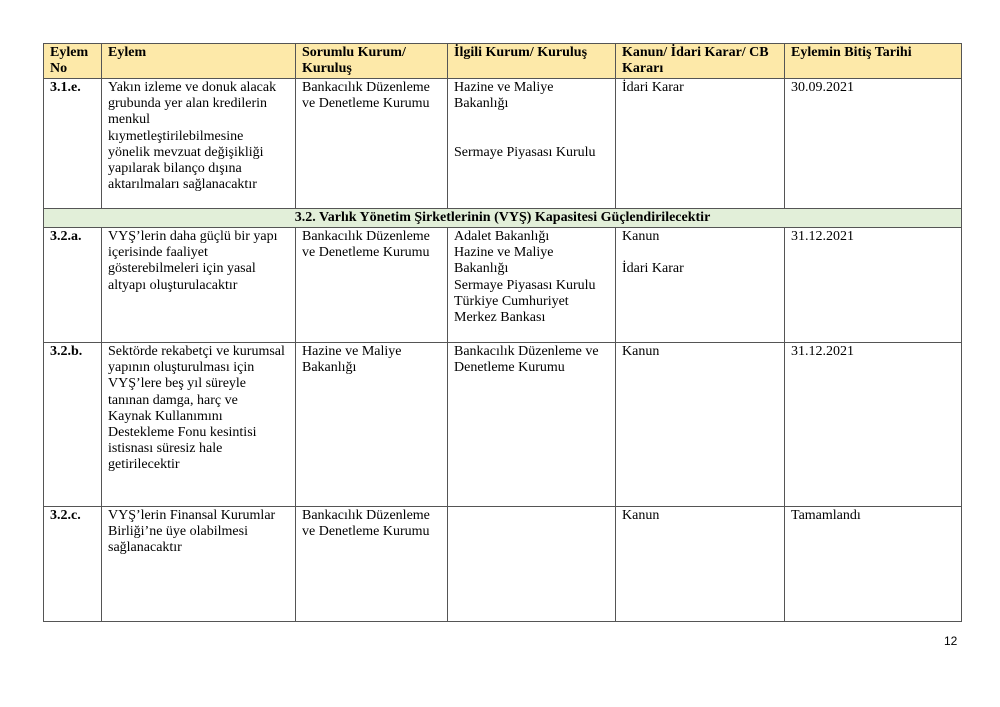 The image size is (1000, 707). What do you see at coordinates (72, 143) in the screenshot?
I see `cell-no: 3.1.e.` at bounding box center [72, 143].